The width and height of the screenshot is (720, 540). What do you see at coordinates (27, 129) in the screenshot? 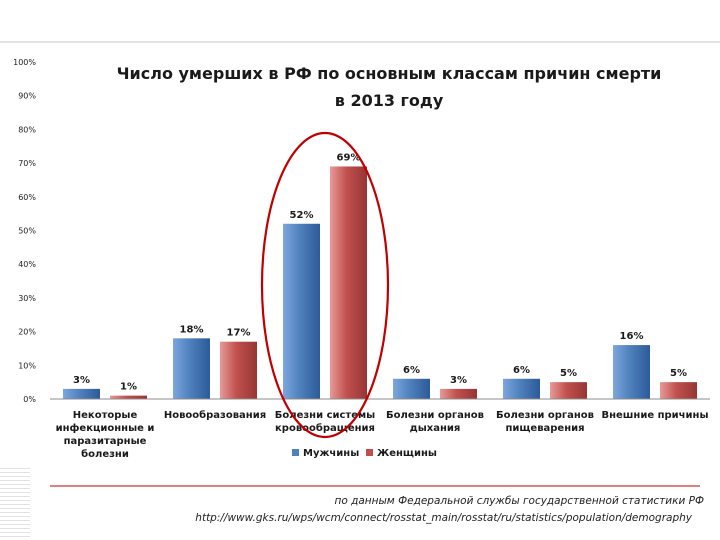
I see `y-tick-label: 80%` at bounding box center [27, 129].